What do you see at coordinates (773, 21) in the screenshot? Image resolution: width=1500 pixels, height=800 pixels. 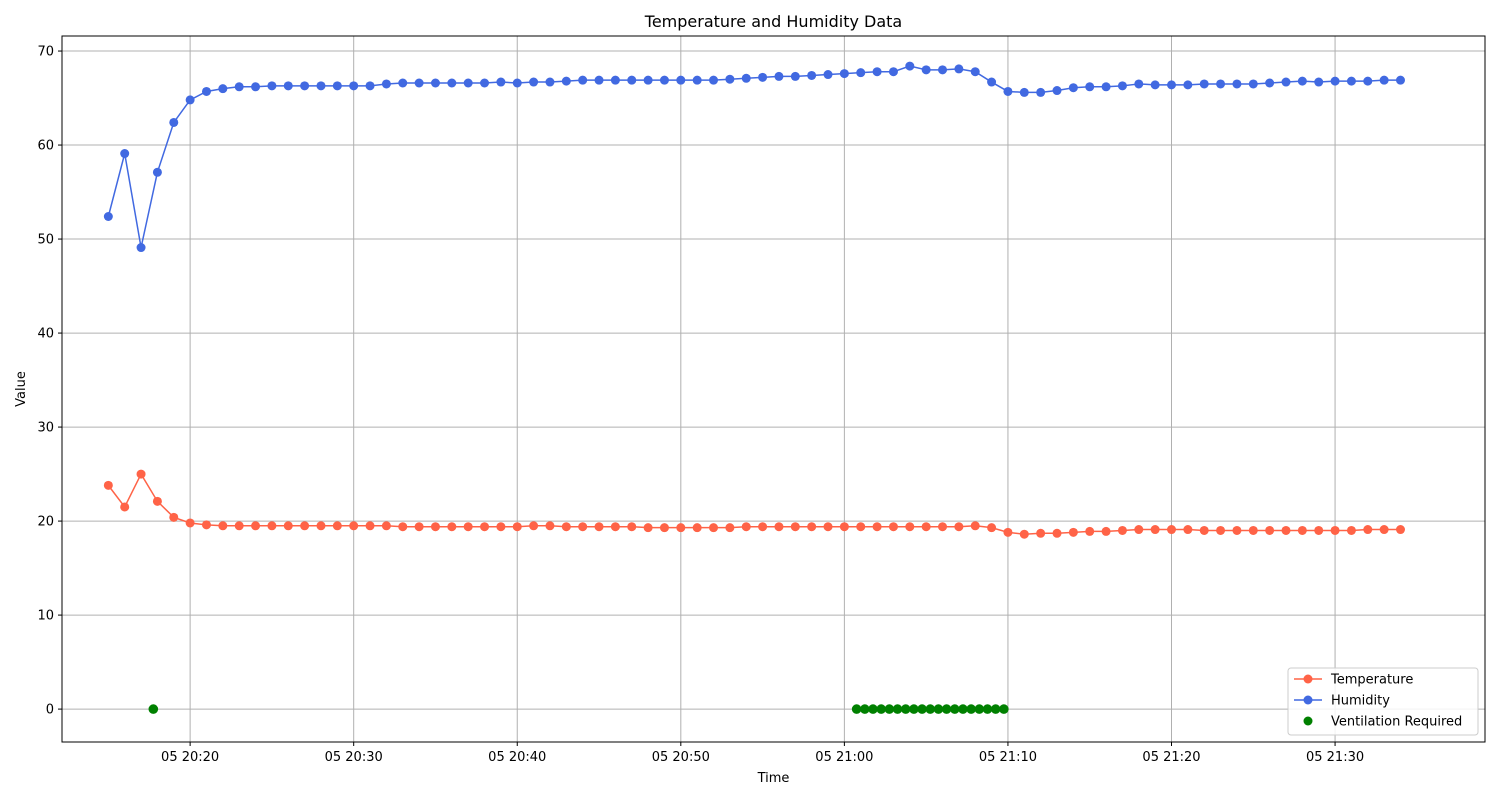 I see `chart-title: Temperature and Humidity Data` at bounding box center [773, 21].